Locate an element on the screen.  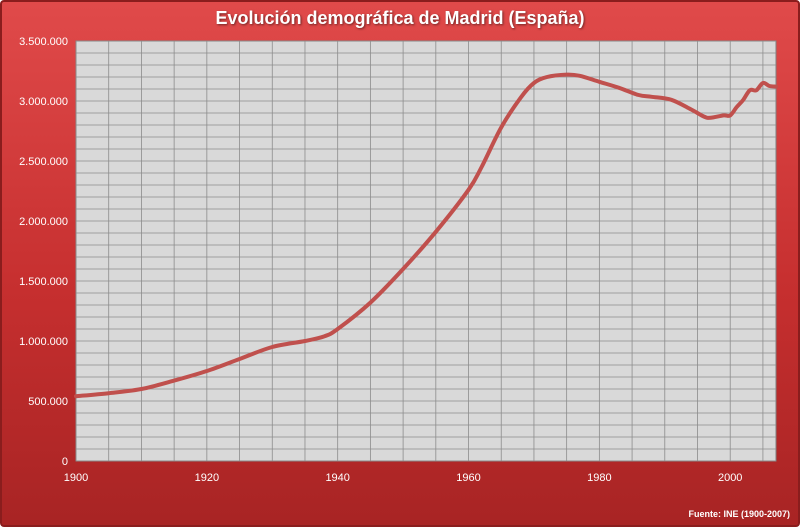
x-tick-label: 1920 is located at coordinates (207, 478).